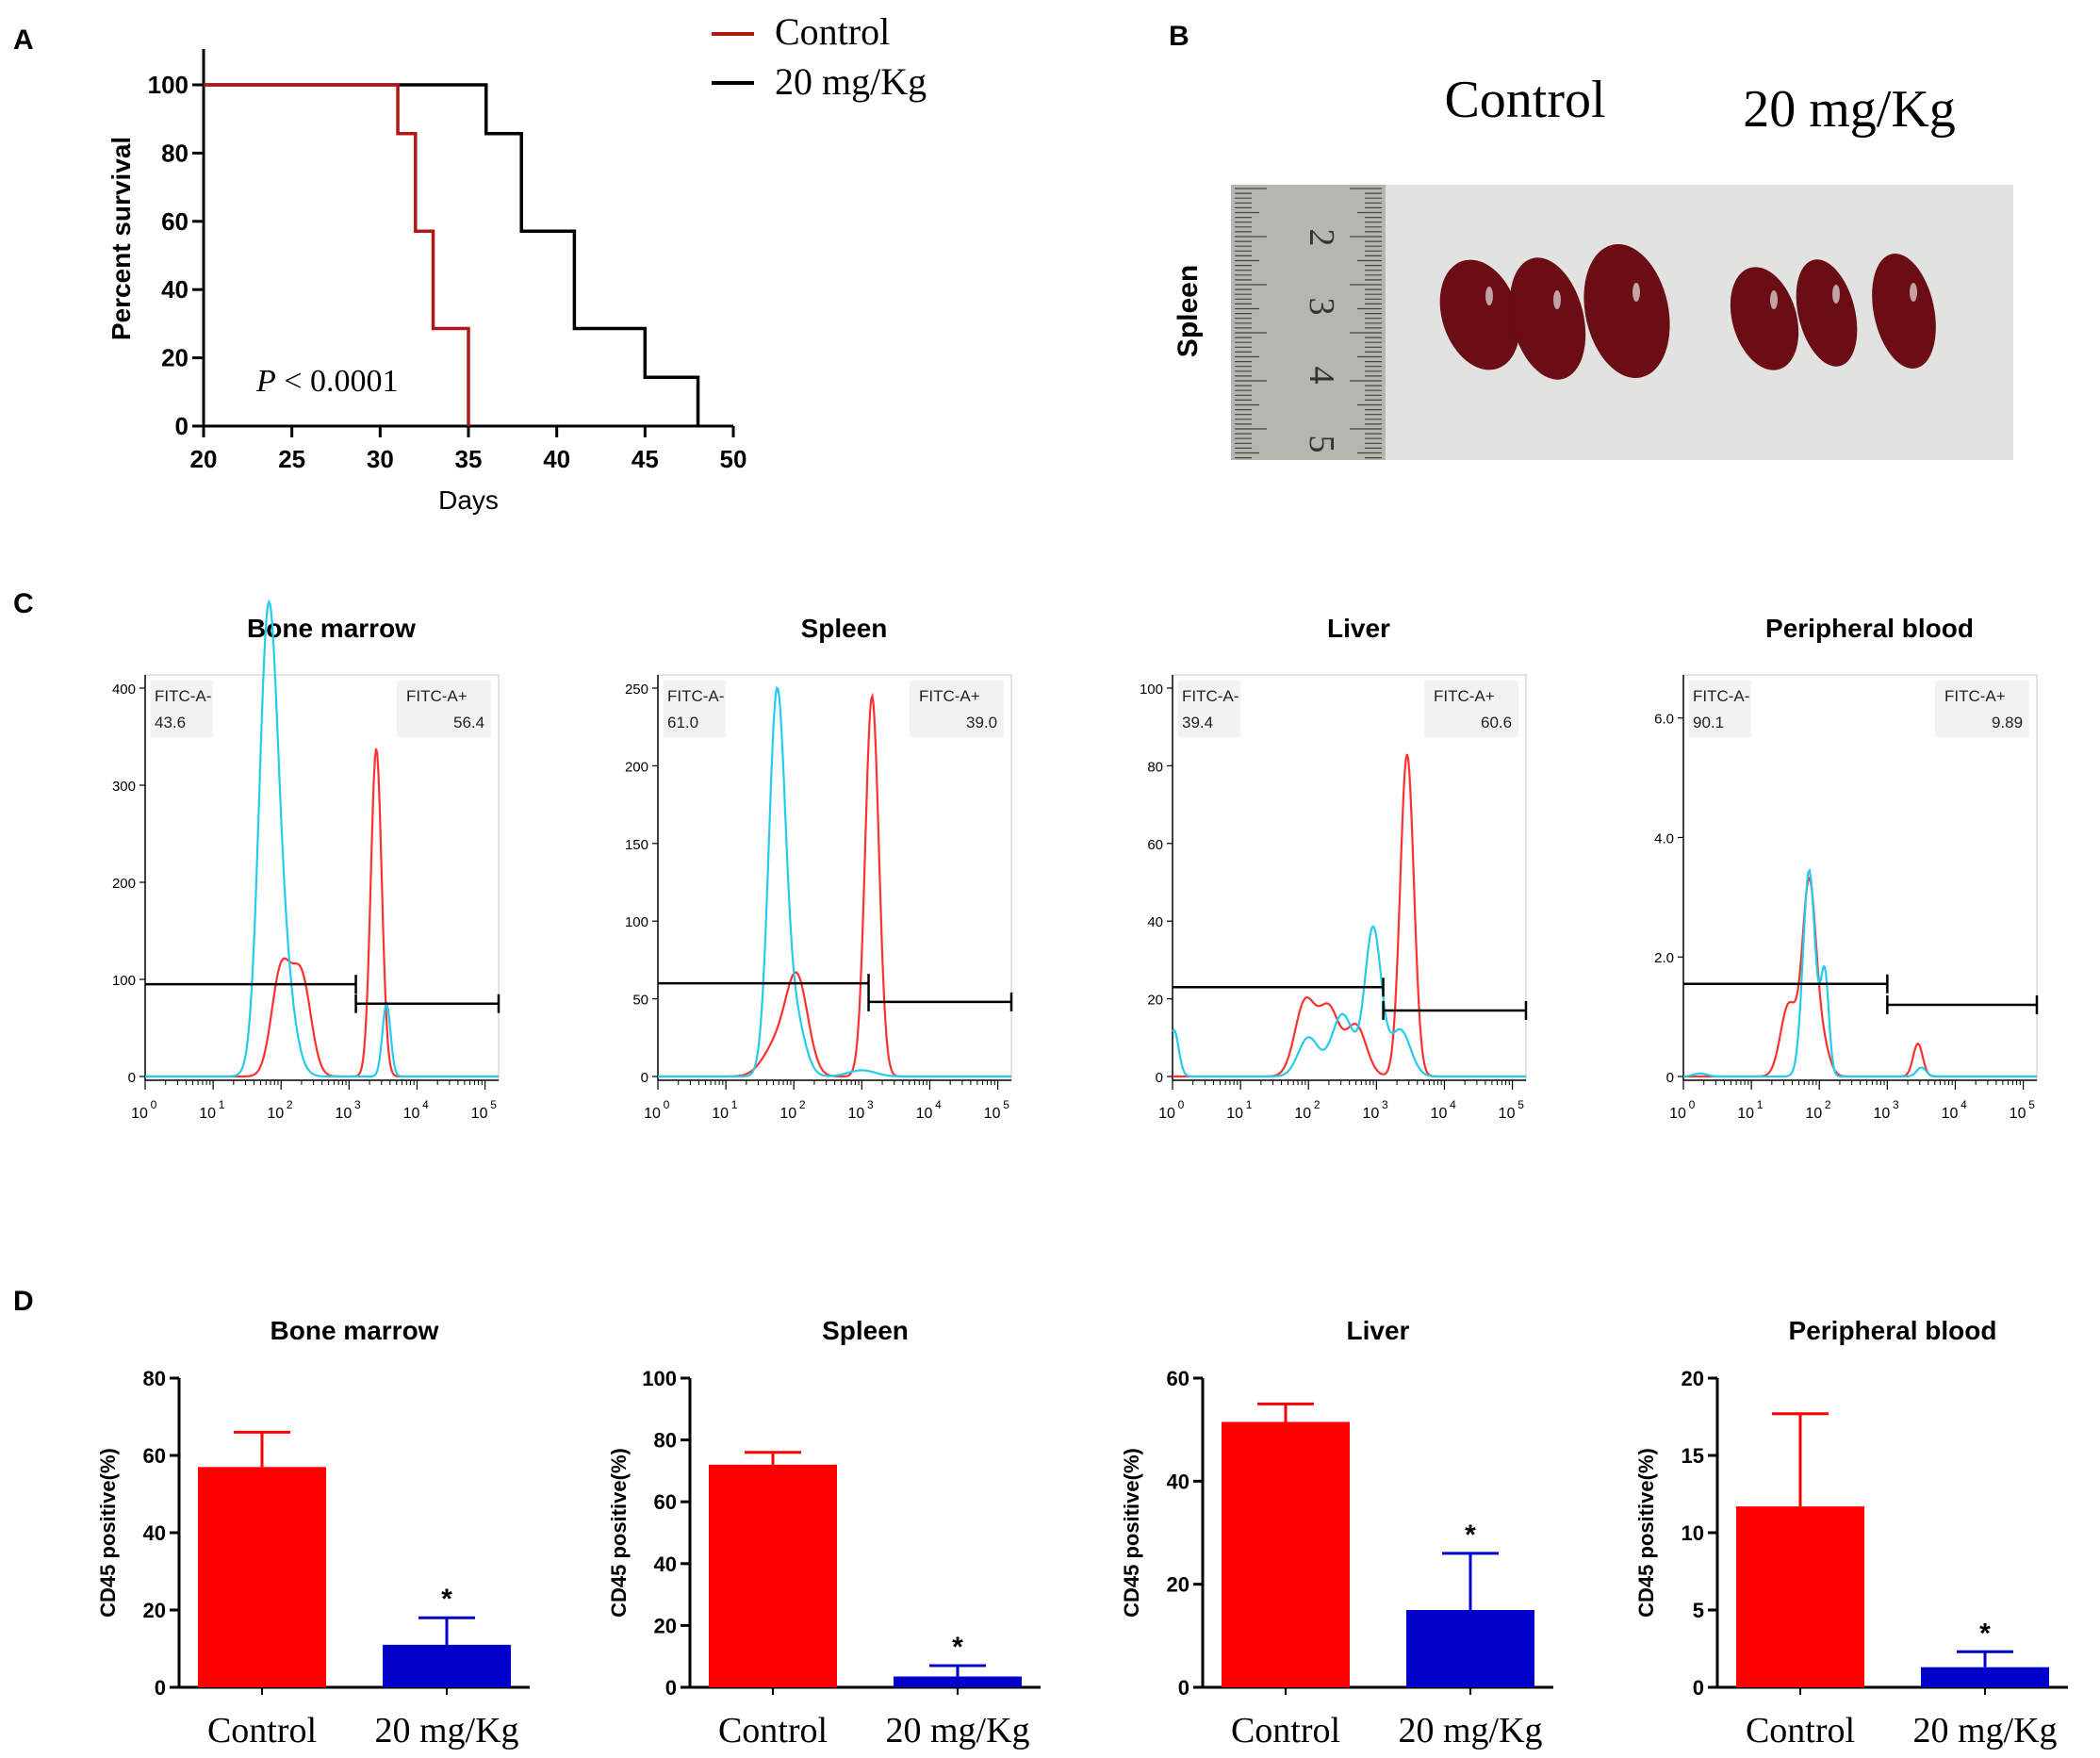 The image size is (2100, 1758). What do you see at coordinates (452, 254) in the screenshot?
I see `survival-series-treated` at bounding box center [452, 254].